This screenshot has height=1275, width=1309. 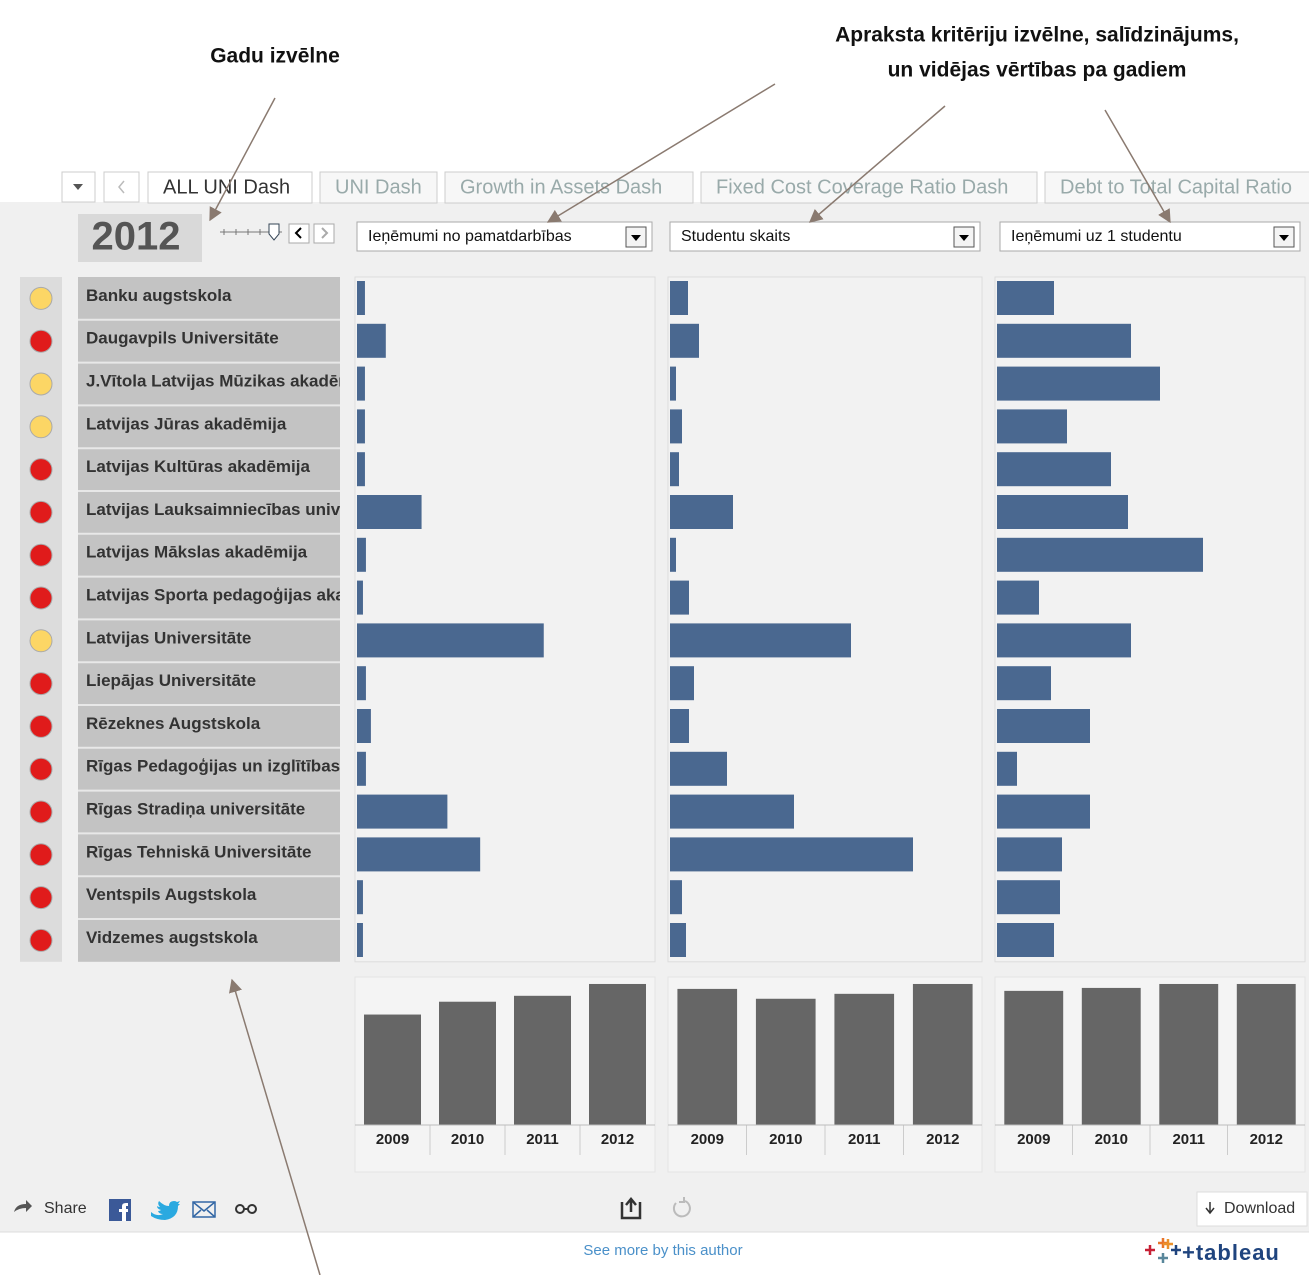 I want to click on download-button, so click(x=1252, y=1209).